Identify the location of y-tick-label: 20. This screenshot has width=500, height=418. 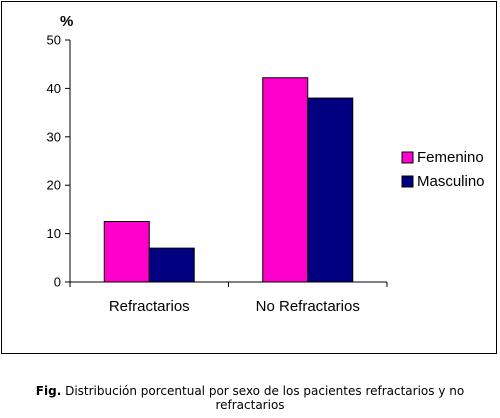
(54, 185).